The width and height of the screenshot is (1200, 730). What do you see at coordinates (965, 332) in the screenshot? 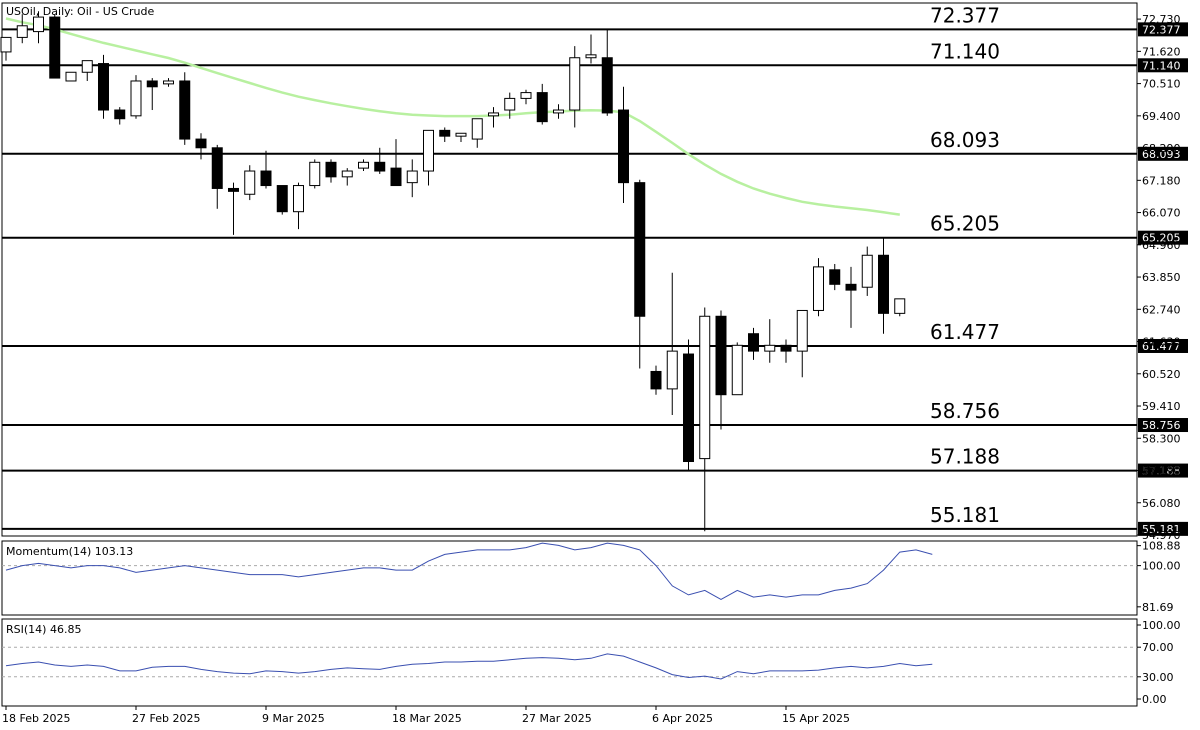
I see `level-label: 61.477` at bounding box center [965, 332].